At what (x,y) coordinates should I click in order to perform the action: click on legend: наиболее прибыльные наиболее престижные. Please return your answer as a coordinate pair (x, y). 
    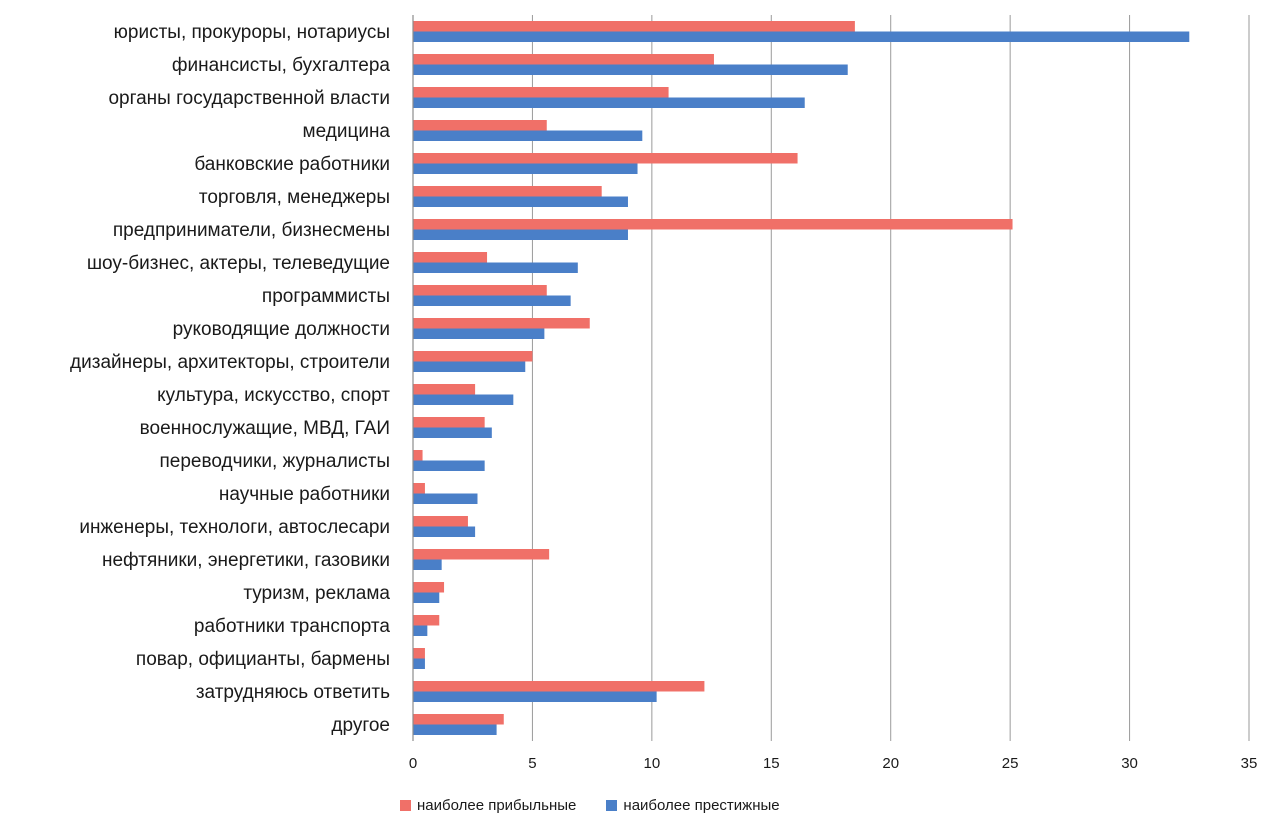
    Looking at the image, I should click on (590, 805).